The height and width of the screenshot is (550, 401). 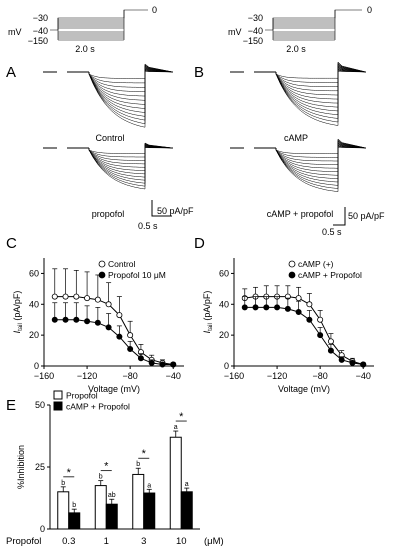 What do you see at coordinates (137, 275) in the screenshot?
I see `legend-label: Propofol 10 μM` at bounding box center [137, 275].